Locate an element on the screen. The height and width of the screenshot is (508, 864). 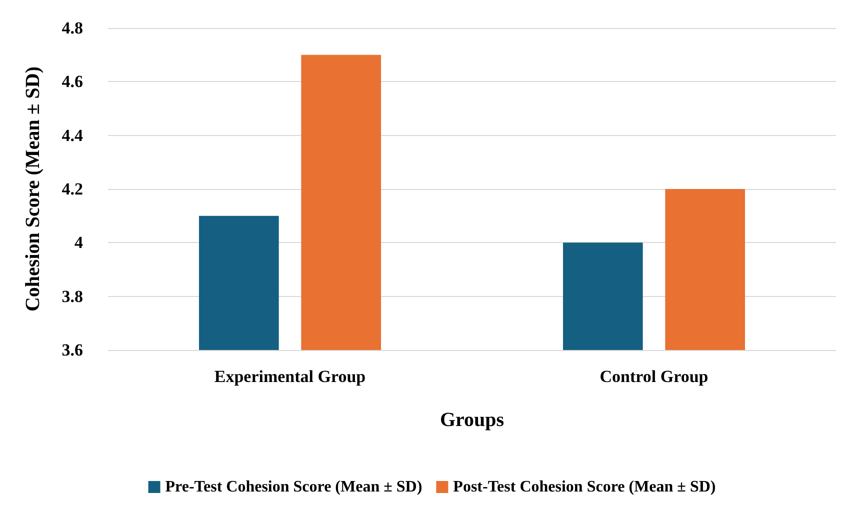
x-tick-label: Control Group is located at coordinates (654, 376).